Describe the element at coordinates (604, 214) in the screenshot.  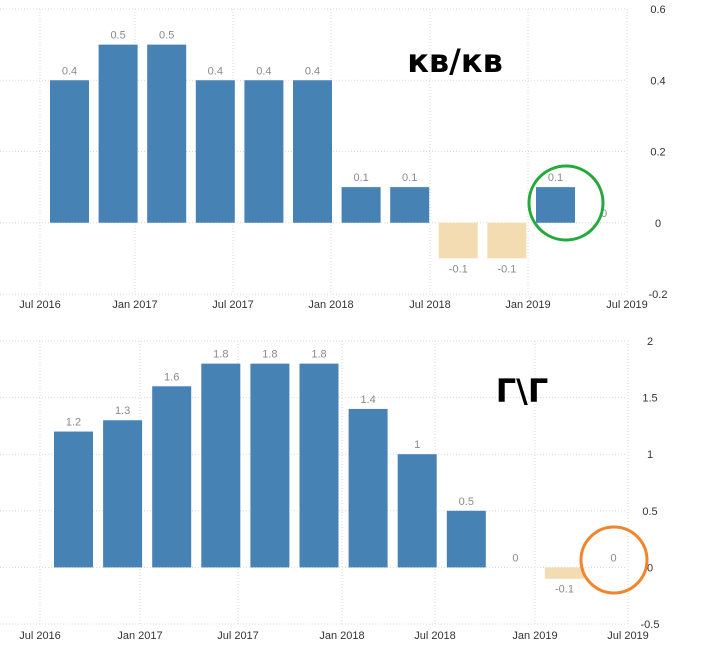
I see `qoq-data-label: 0` at that location.